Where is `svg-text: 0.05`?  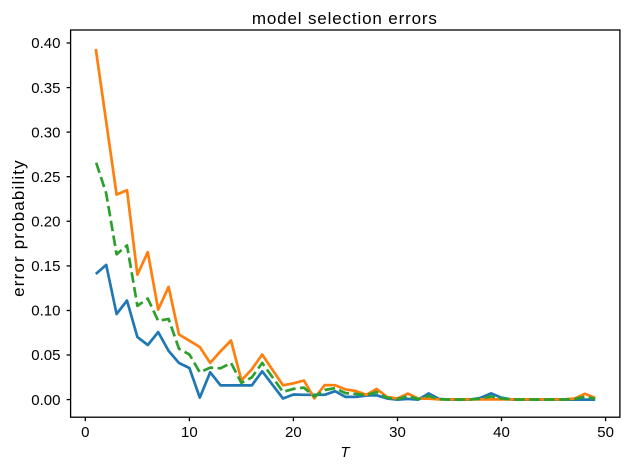
svg-text: 0.05 is located at coordinates (45, 355).